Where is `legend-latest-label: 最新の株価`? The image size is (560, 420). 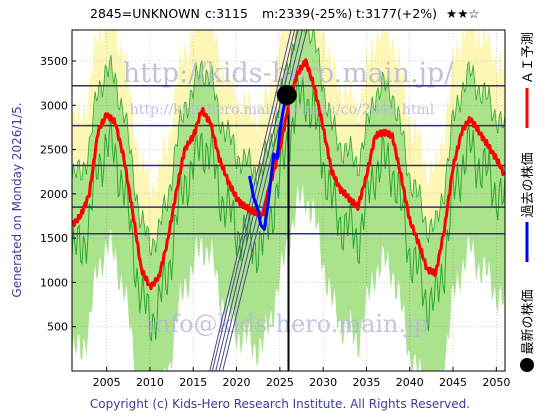
legend-latest-label: 最新の株価 is located at coordinates (528, 321).